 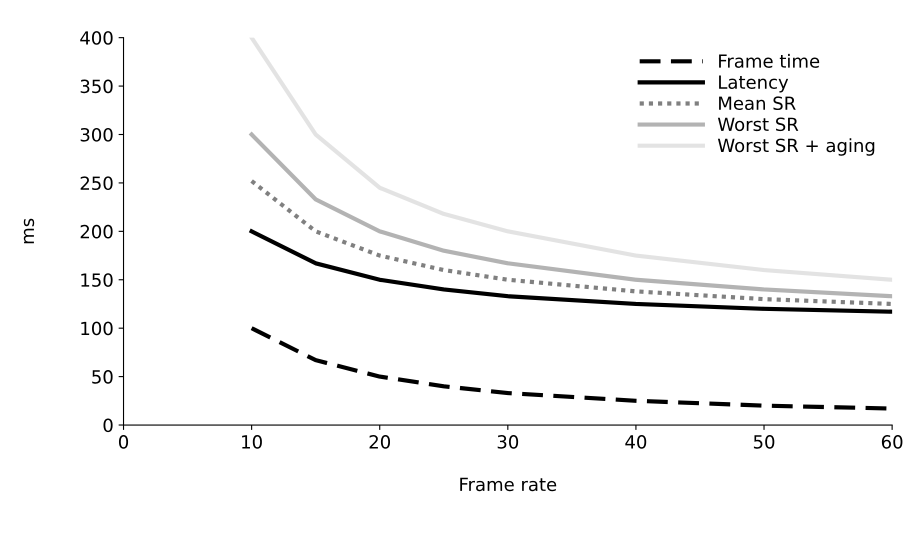 I want to click on y-tick-label: 350, so click(x=96, y=87).